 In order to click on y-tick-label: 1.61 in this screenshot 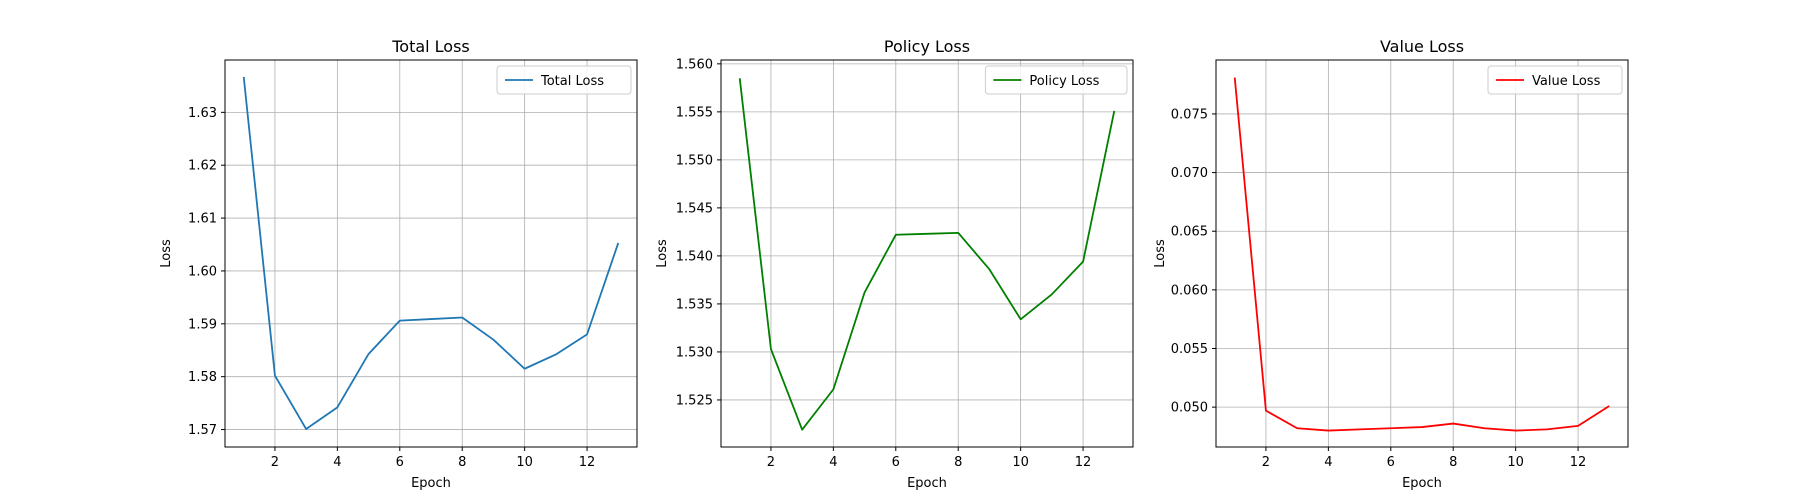, I will do `click(202, 219)`.